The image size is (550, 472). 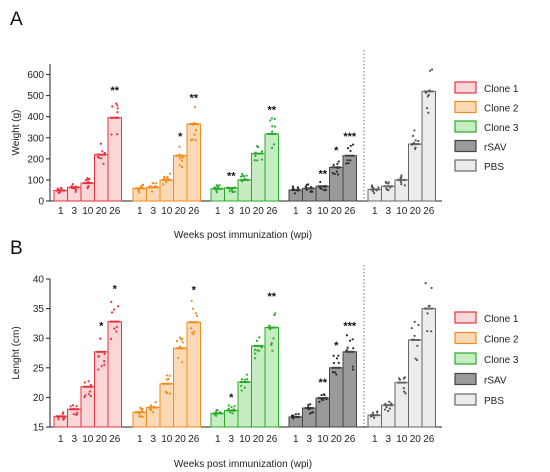 I want to click on y-tick-label: 500, so click(x=35, y=96).